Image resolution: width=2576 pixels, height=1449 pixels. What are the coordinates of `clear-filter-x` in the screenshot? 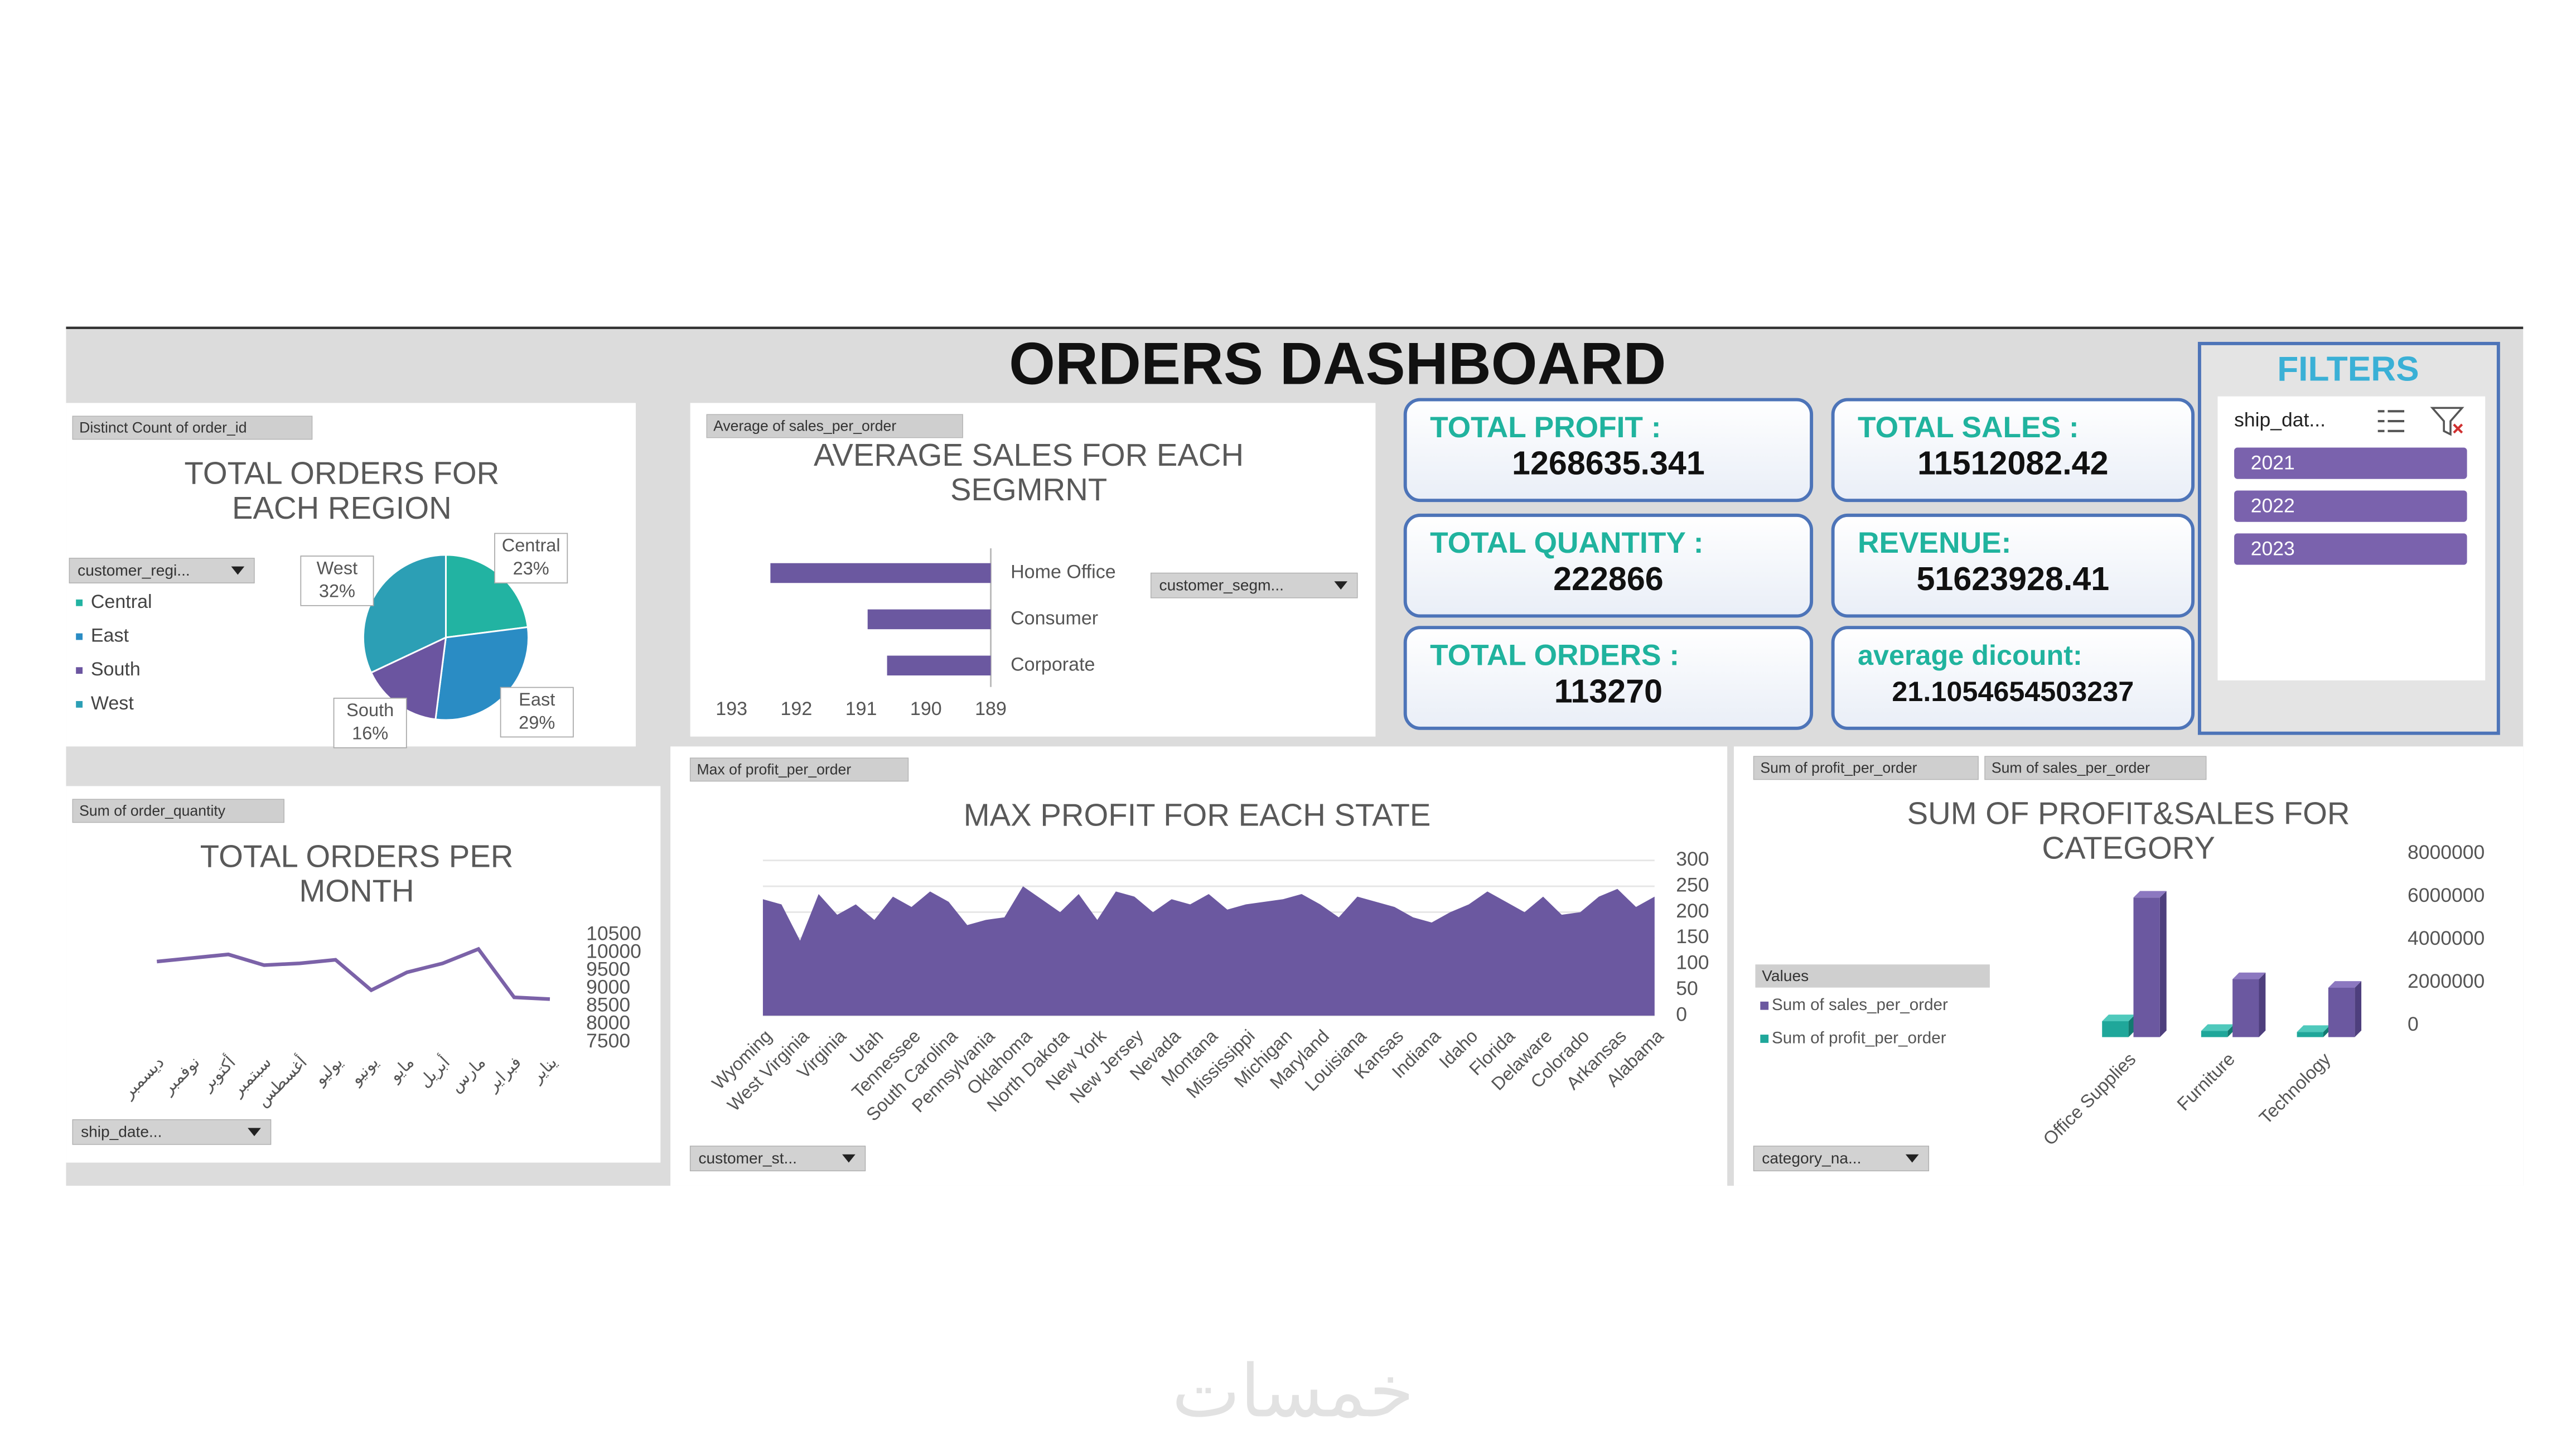 It's located at (2458, 428).